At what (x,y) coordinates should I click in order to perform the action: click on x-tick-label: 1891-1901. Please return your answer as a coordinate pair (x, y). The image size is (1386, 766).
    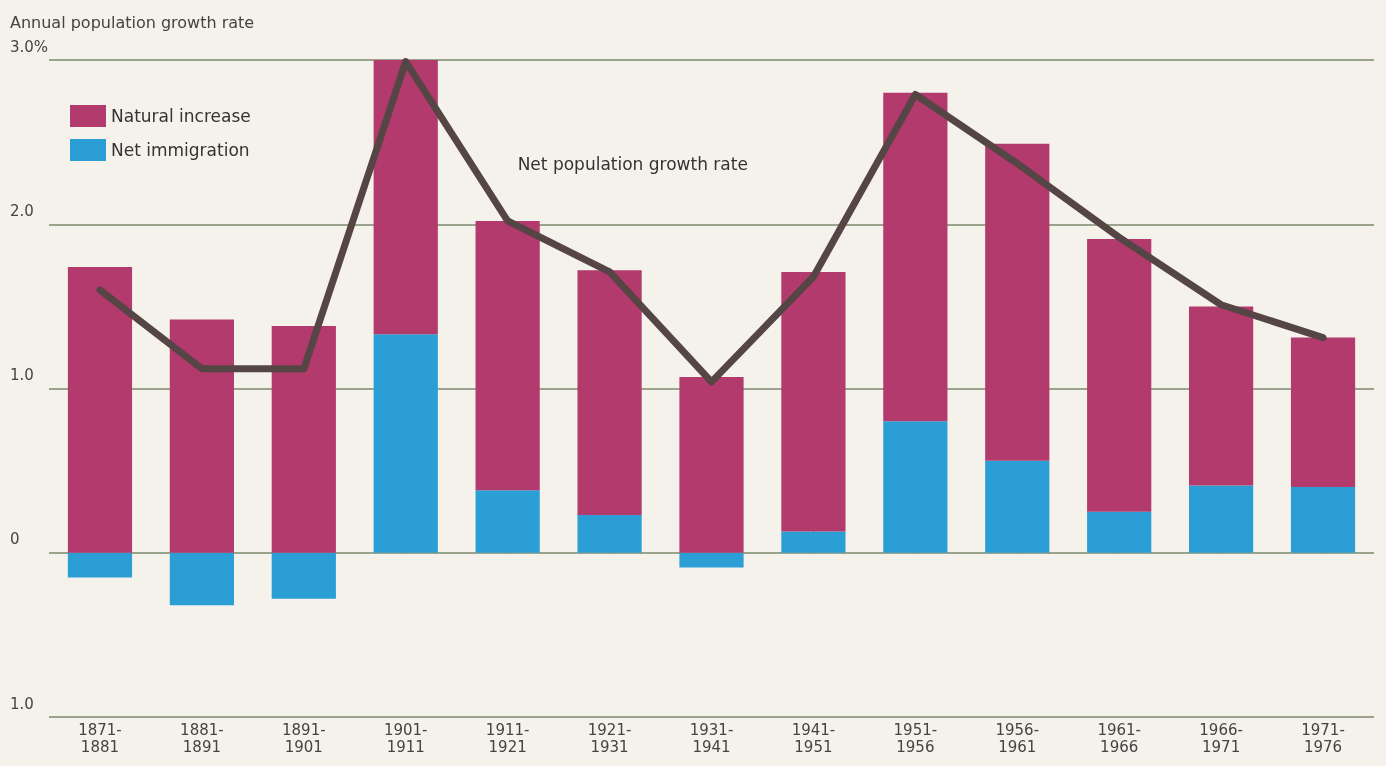
    Looking at the image, I should click on (304, 738).